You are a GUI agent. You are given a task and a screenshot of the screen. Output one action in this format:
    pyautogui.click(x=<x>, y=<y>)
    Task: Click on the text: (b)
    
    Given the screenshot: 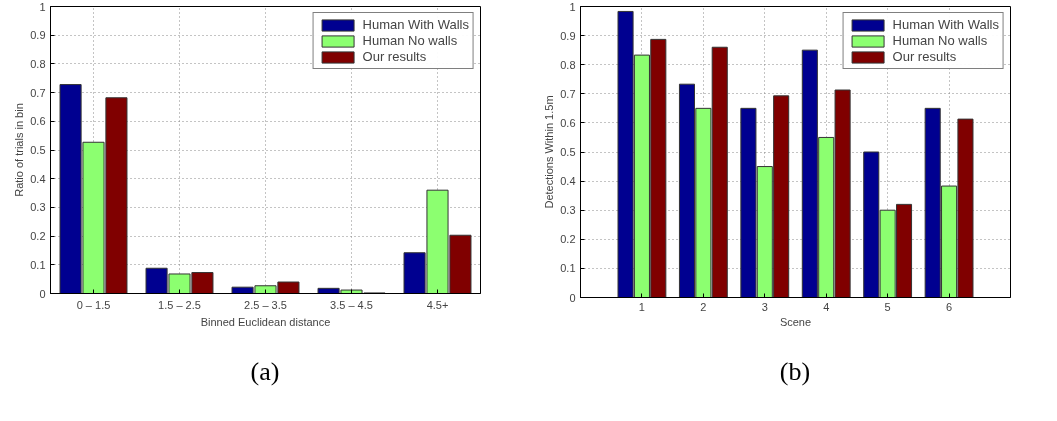 What is the action you would take?
    pyautogui.click(x=795, y=372)
    